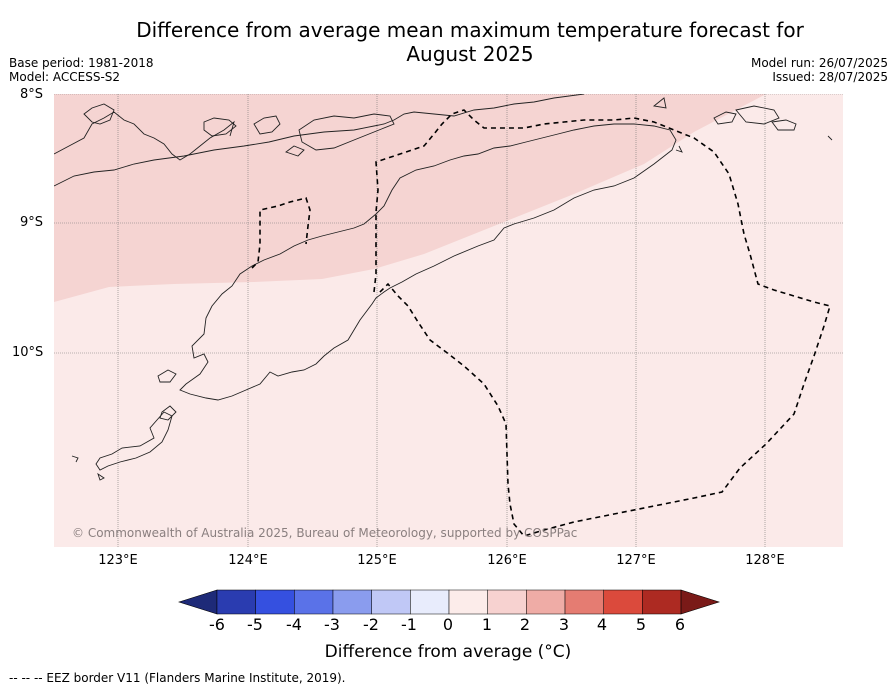  What do you see at coordinates (700, 602) in the screenshot?
I see `colorbar-extend-high` at bounding box center [700, 602].